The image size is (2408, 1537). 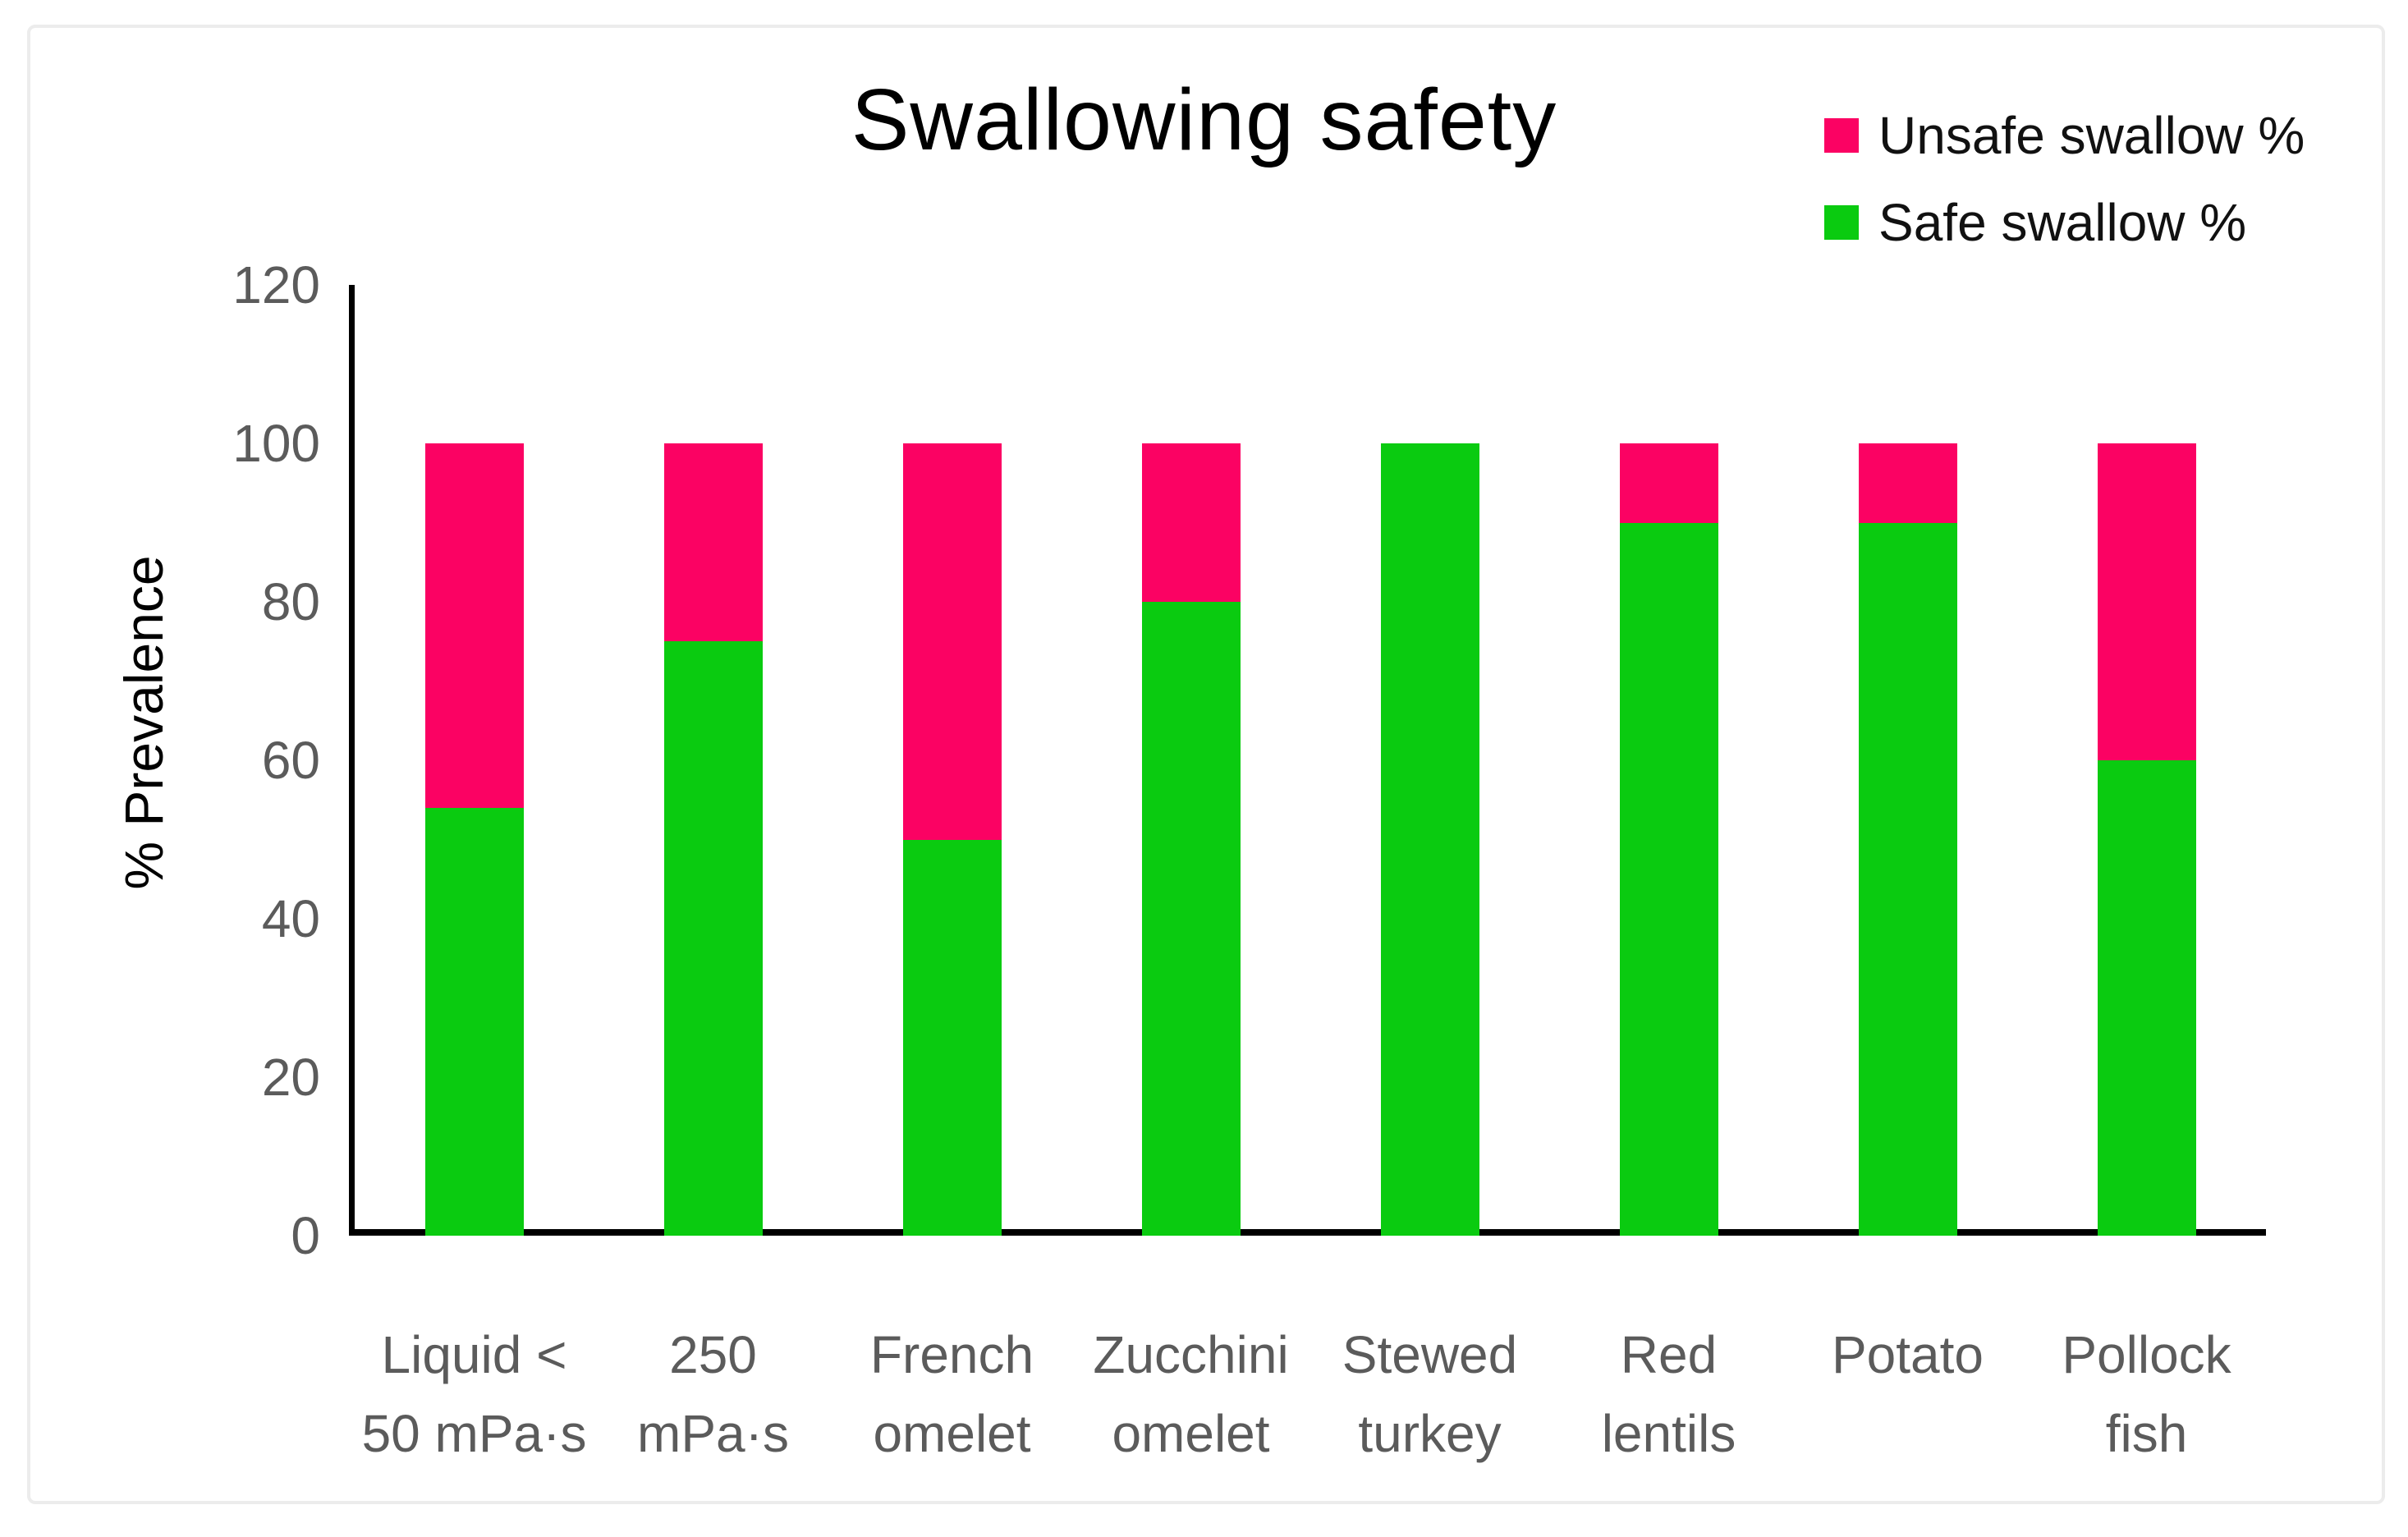 What do you see at coordinates (1430, 1394) in the screenshot?
I see `category-label: Stewed turkey` at bounding box center [1430, 1394].